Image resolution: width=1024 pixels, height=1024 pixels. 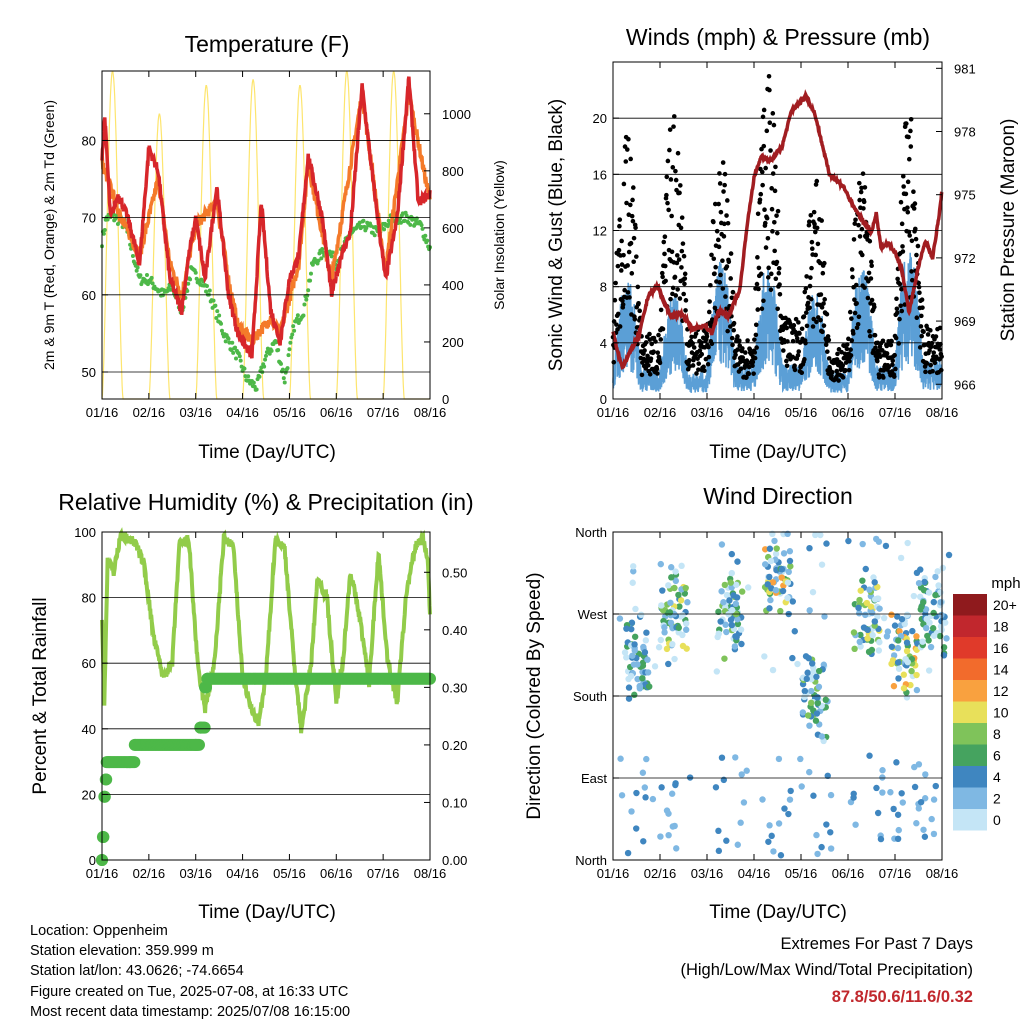 What do you see at coordinates (289, 873) in the screenshot?
I see `humidity-x-tick-label: 05/16` at bounding box center [289, 873].